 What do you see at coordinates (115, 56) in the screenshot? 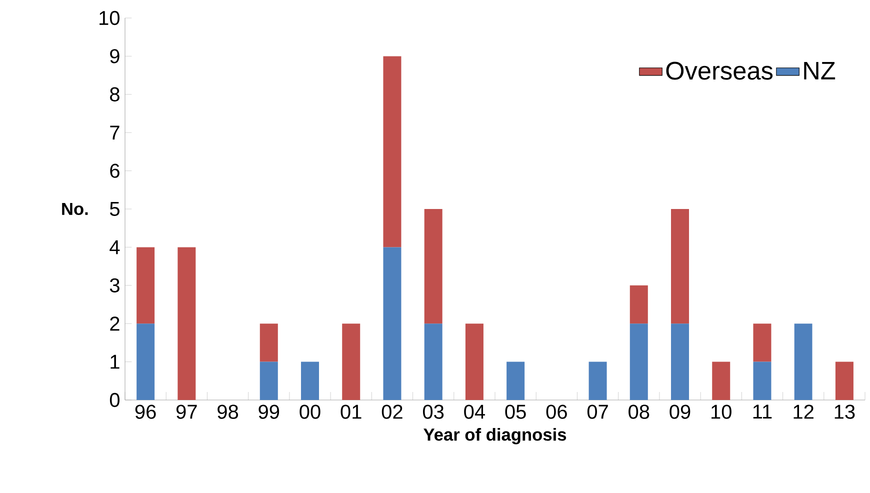
I see `y-tick-label: 9` at bounding box center [115, 56].